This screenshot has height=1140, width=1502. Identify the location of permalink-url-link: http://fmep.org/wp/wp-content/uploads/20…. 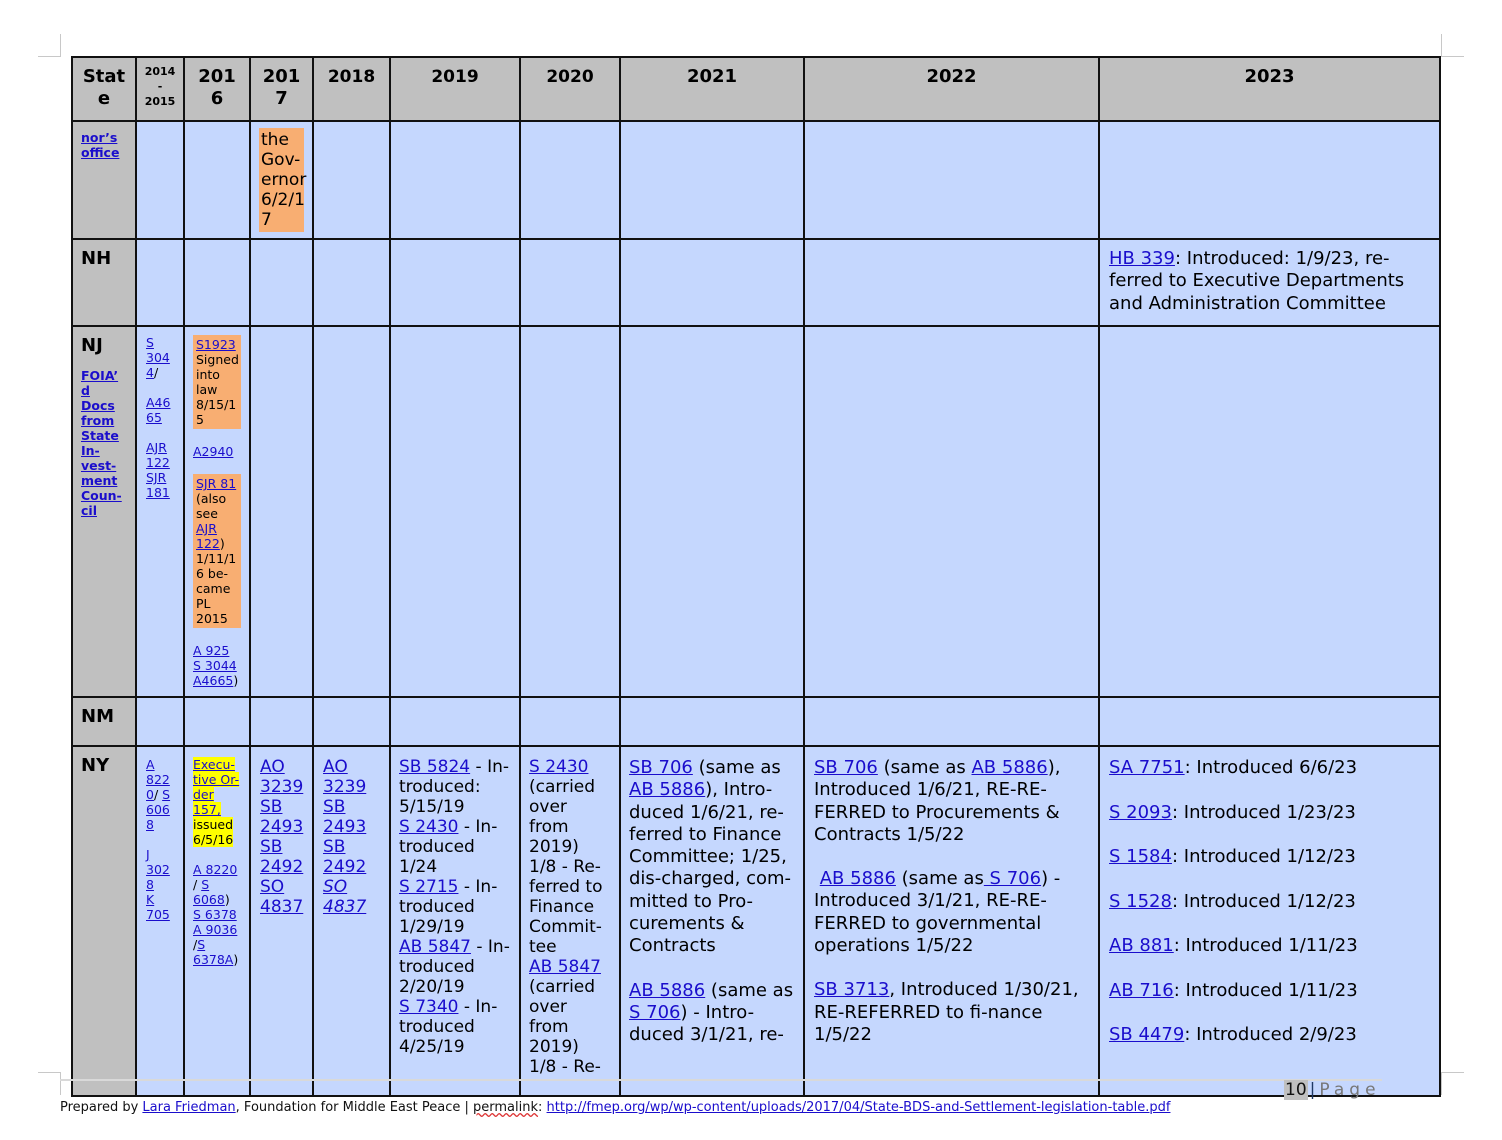
(858, 1107).